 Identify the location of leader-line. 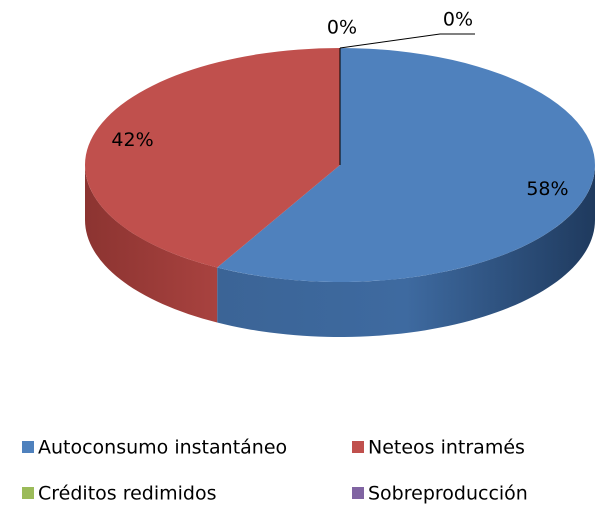
(407, 41).